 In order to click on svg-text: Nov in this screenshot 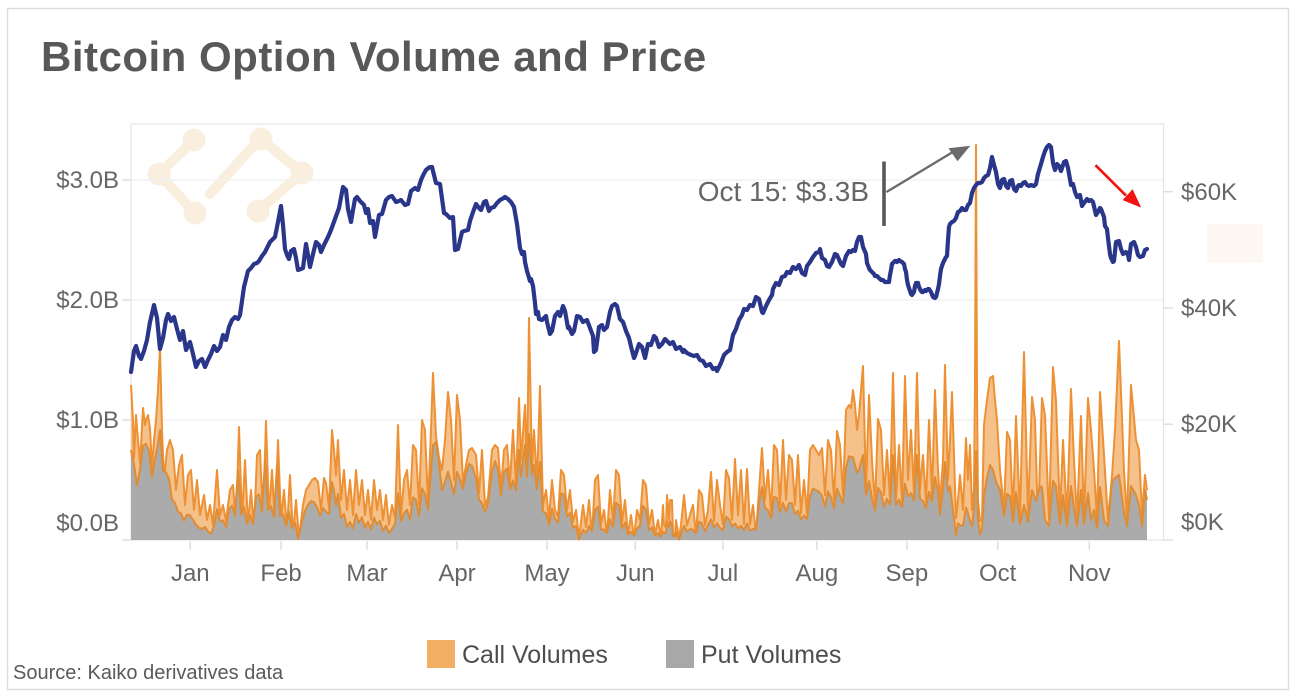, I will do `click(1089, 573)`.